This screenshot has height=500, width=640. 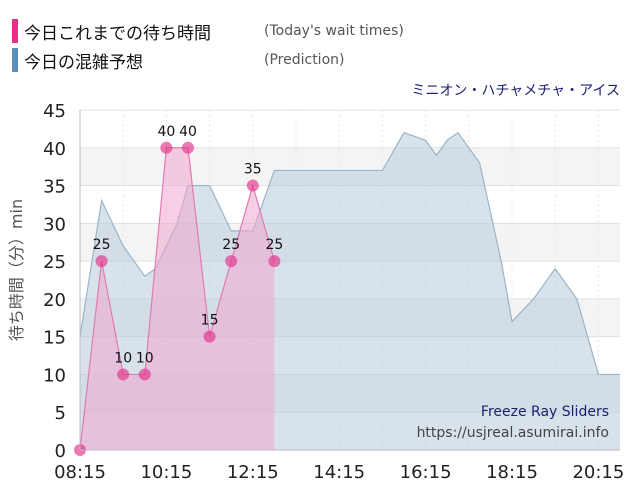 I want to click on ride-name: ミニオン・ハチャメチャ・アイス, so click(x=515, y=91).